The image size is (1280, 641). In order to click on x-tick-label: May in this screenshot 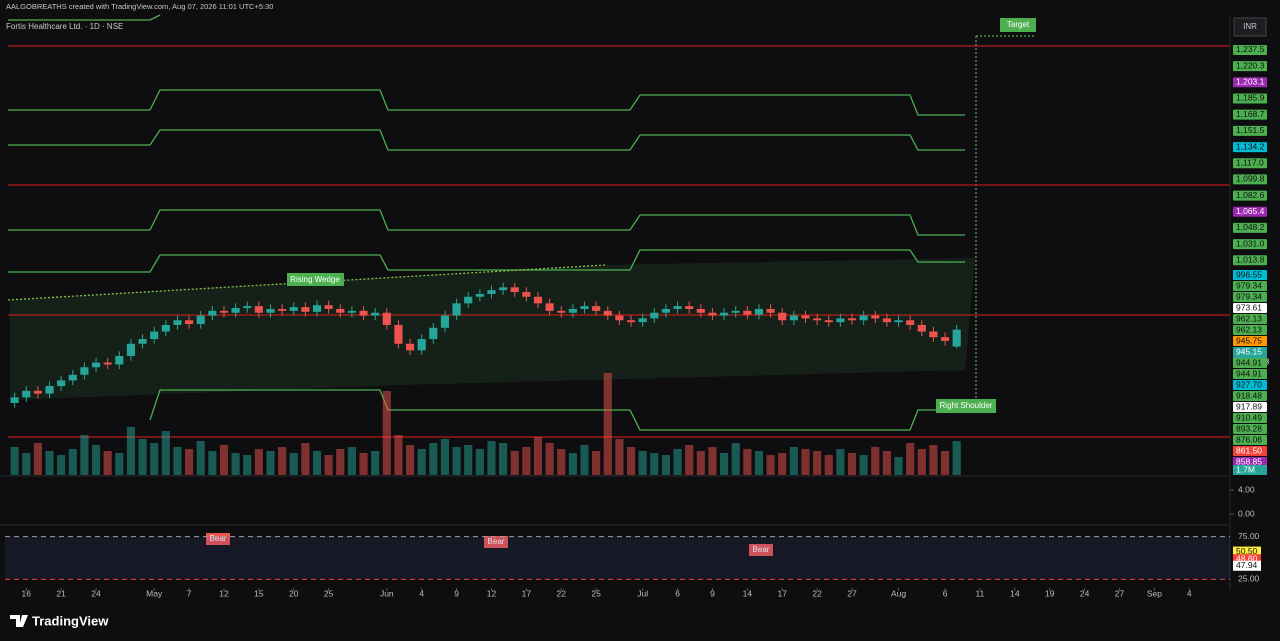, I will do `click(154, 593)`.